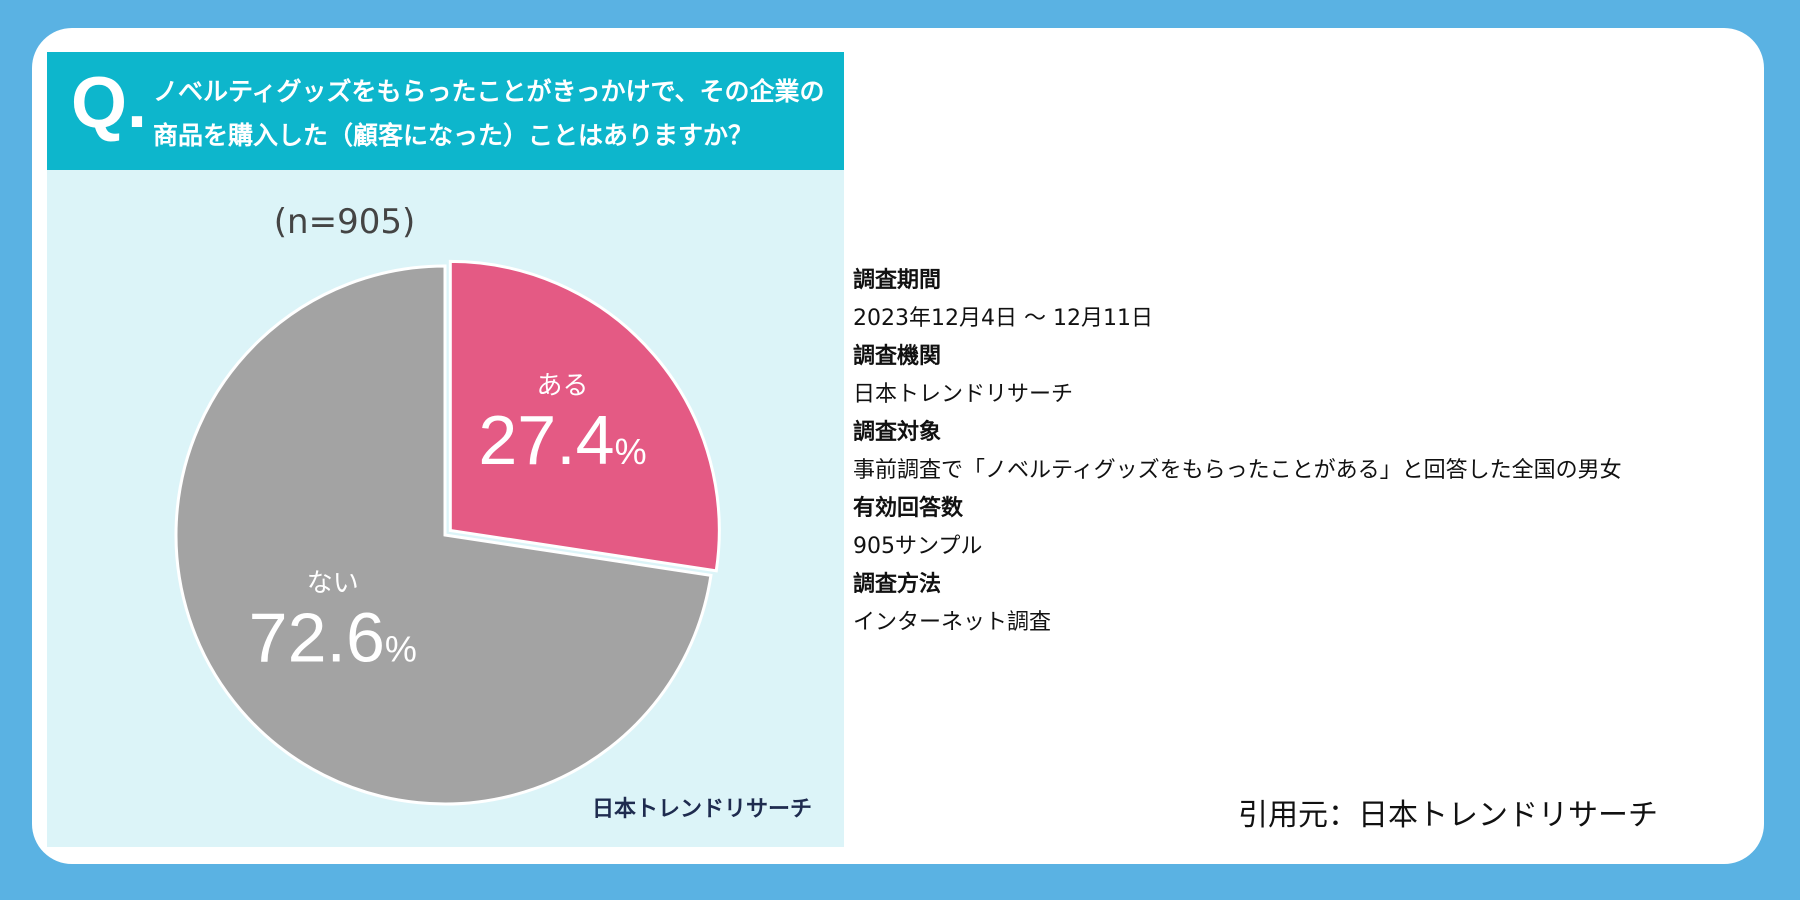  I want to click on info-heading: 有効回答数, so click(908, 508).